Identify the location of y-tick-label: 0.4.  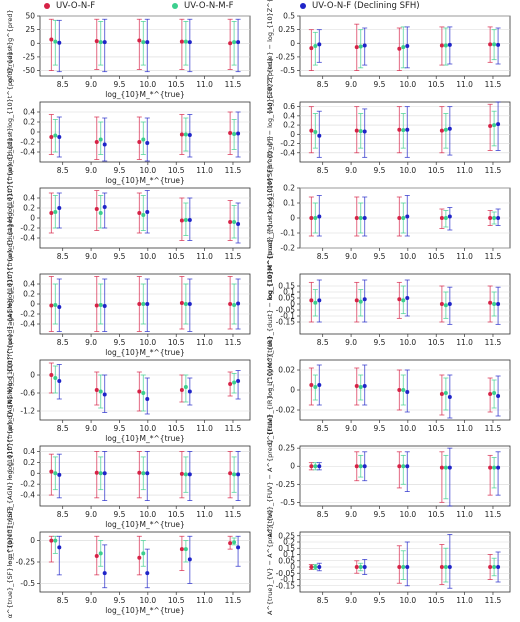
(29, 284).